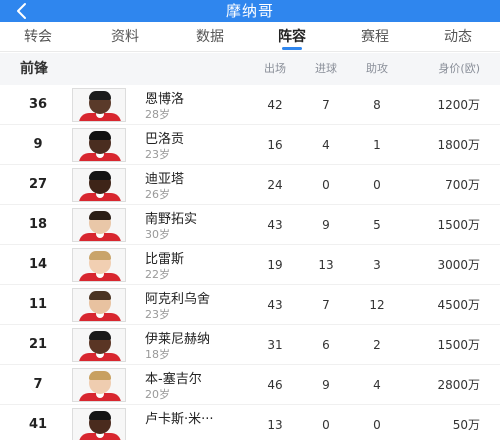 The image size is (500, 440). What do you see at coordinates (275, 425) in the screenshot?
I see `player-apps: 13` at bounding box center [275, 425].